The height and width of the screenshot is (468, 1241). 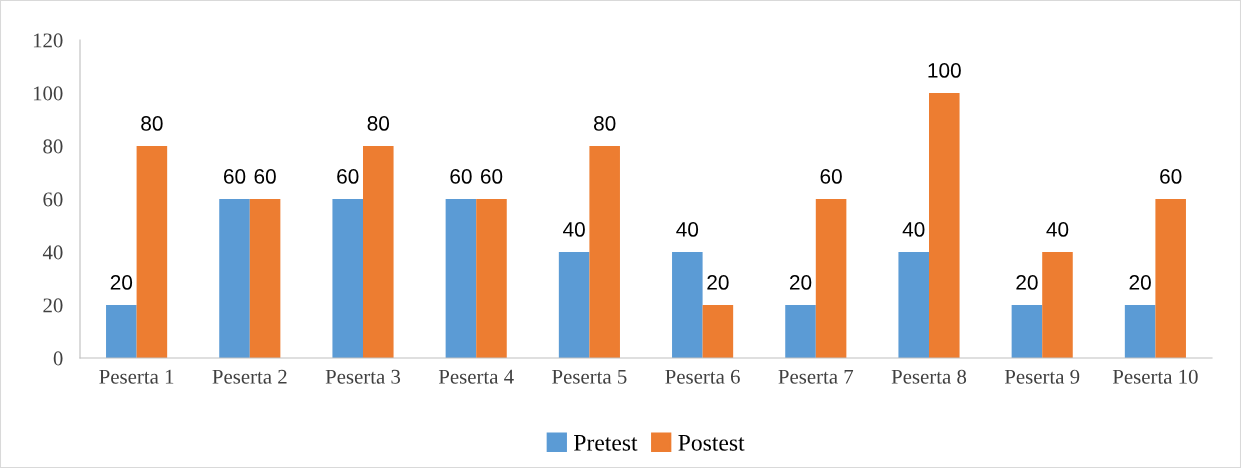 What do you see at coordinates (52, 252) in the screenshot?
I see `y-tick-label: 40` at bounding box center [52, 252].